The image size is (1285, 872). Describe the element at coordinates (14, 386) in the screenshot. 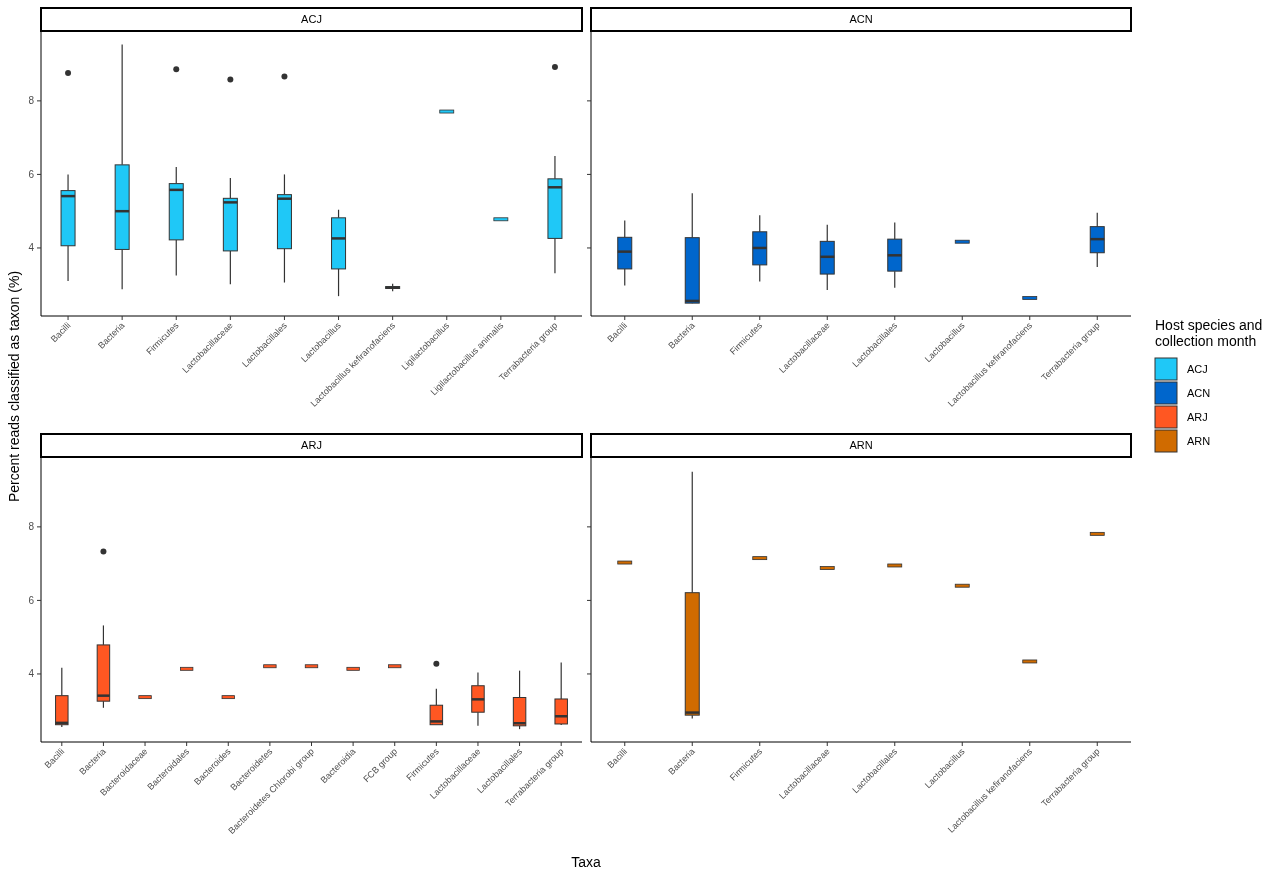

I see `y-axis-title: Percent reads classified as taxon (%)` at that location.